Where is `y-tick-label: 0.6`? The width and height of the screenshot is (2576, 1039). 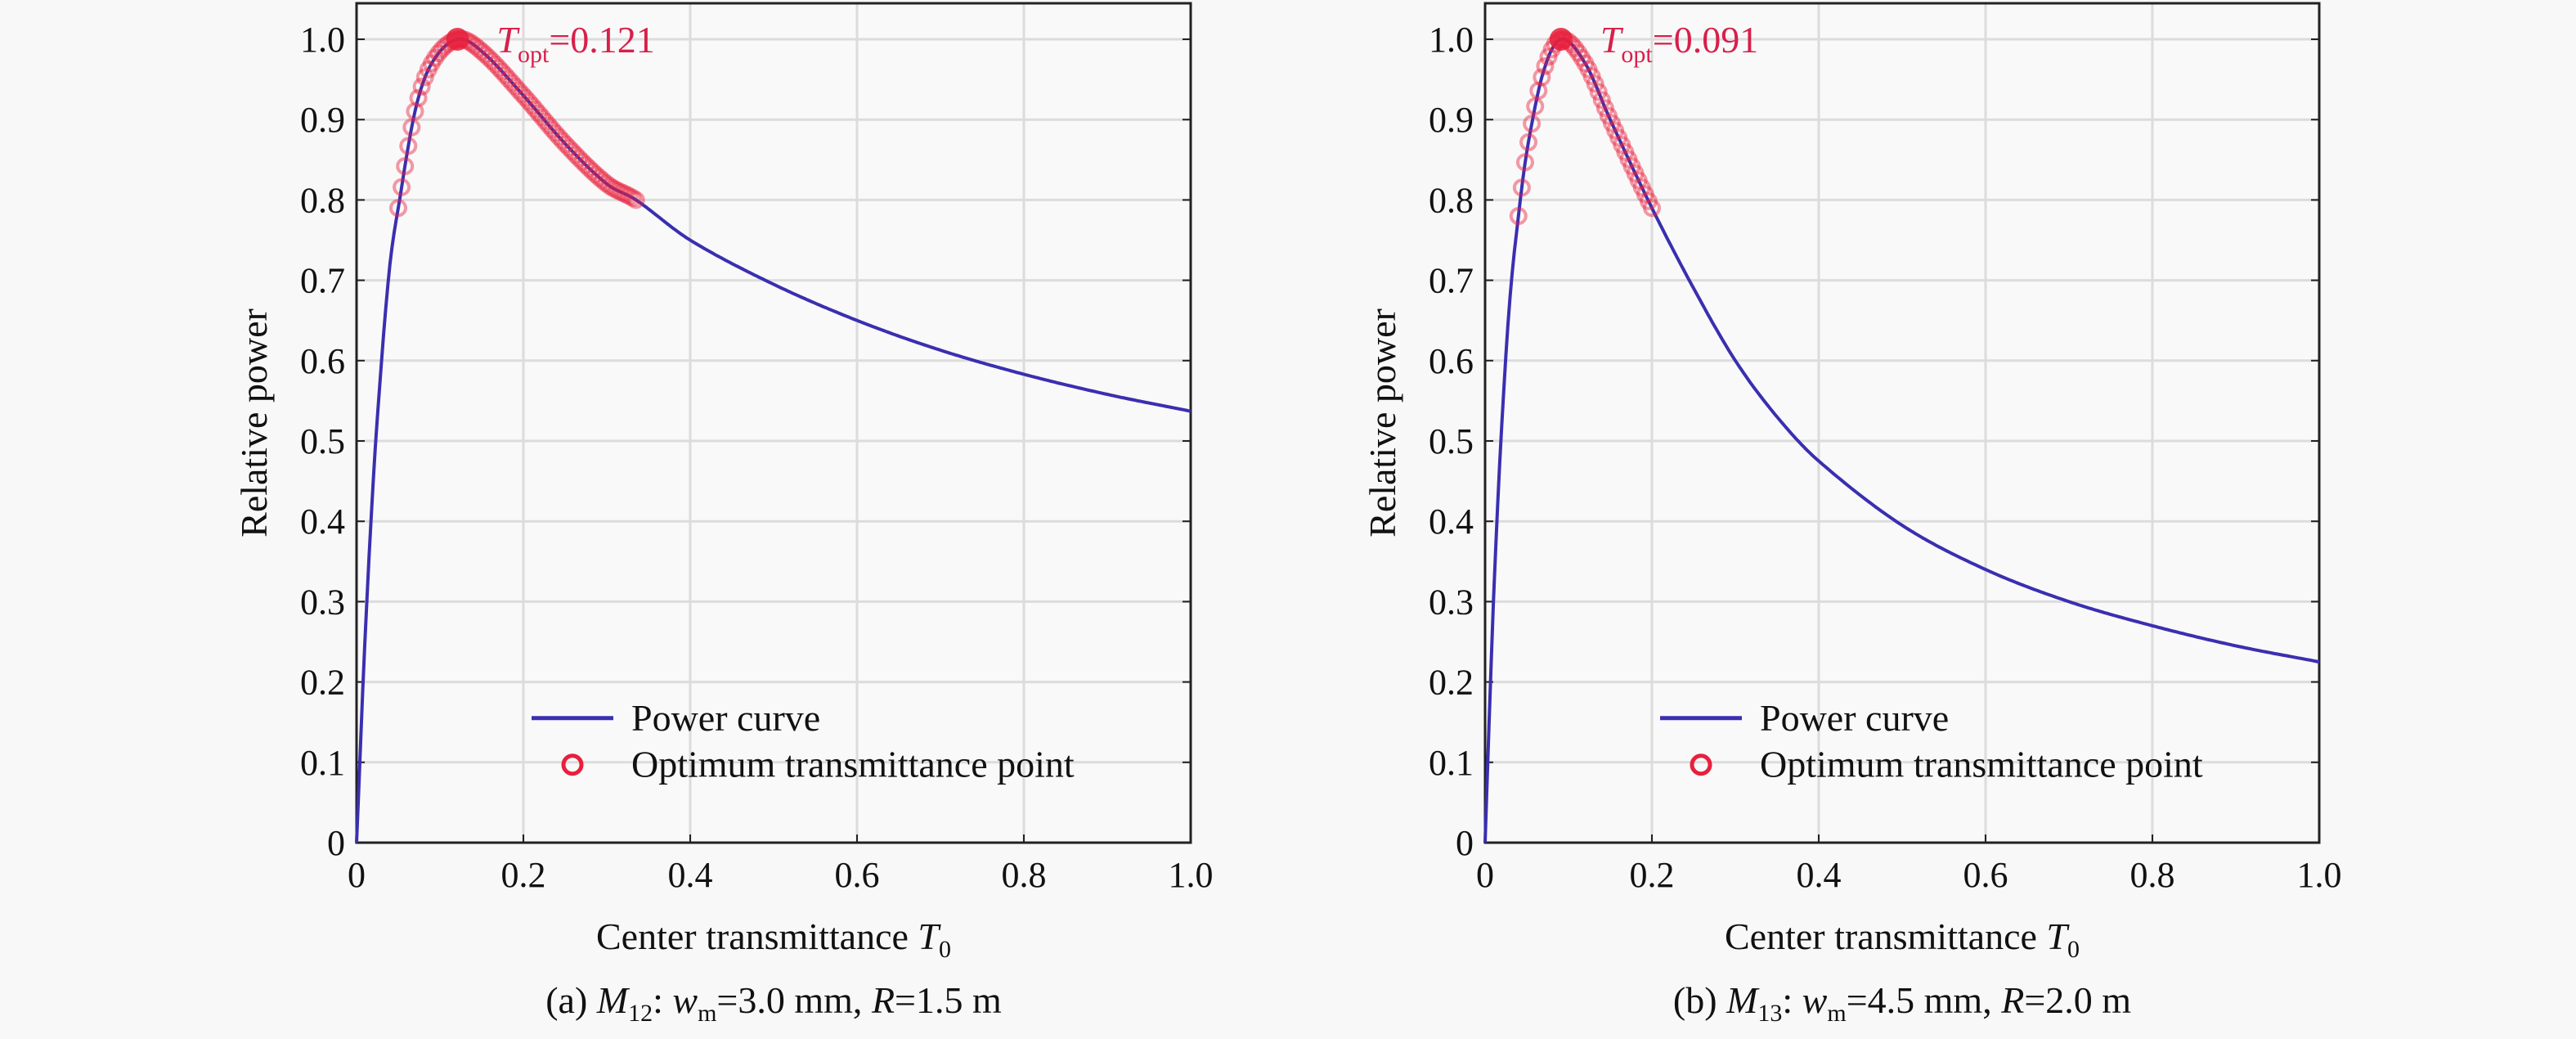 y-tick-label: 0.6 is located at coordinates (1451, 361).